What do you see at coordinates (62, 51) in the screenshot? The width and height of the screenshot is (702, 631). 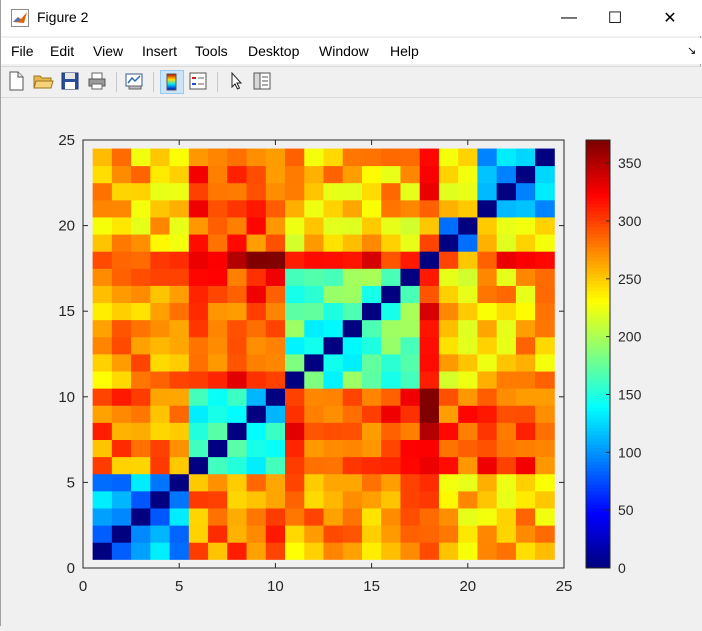 I see `menu-edit: Edit` at bounding box center [62, 51].